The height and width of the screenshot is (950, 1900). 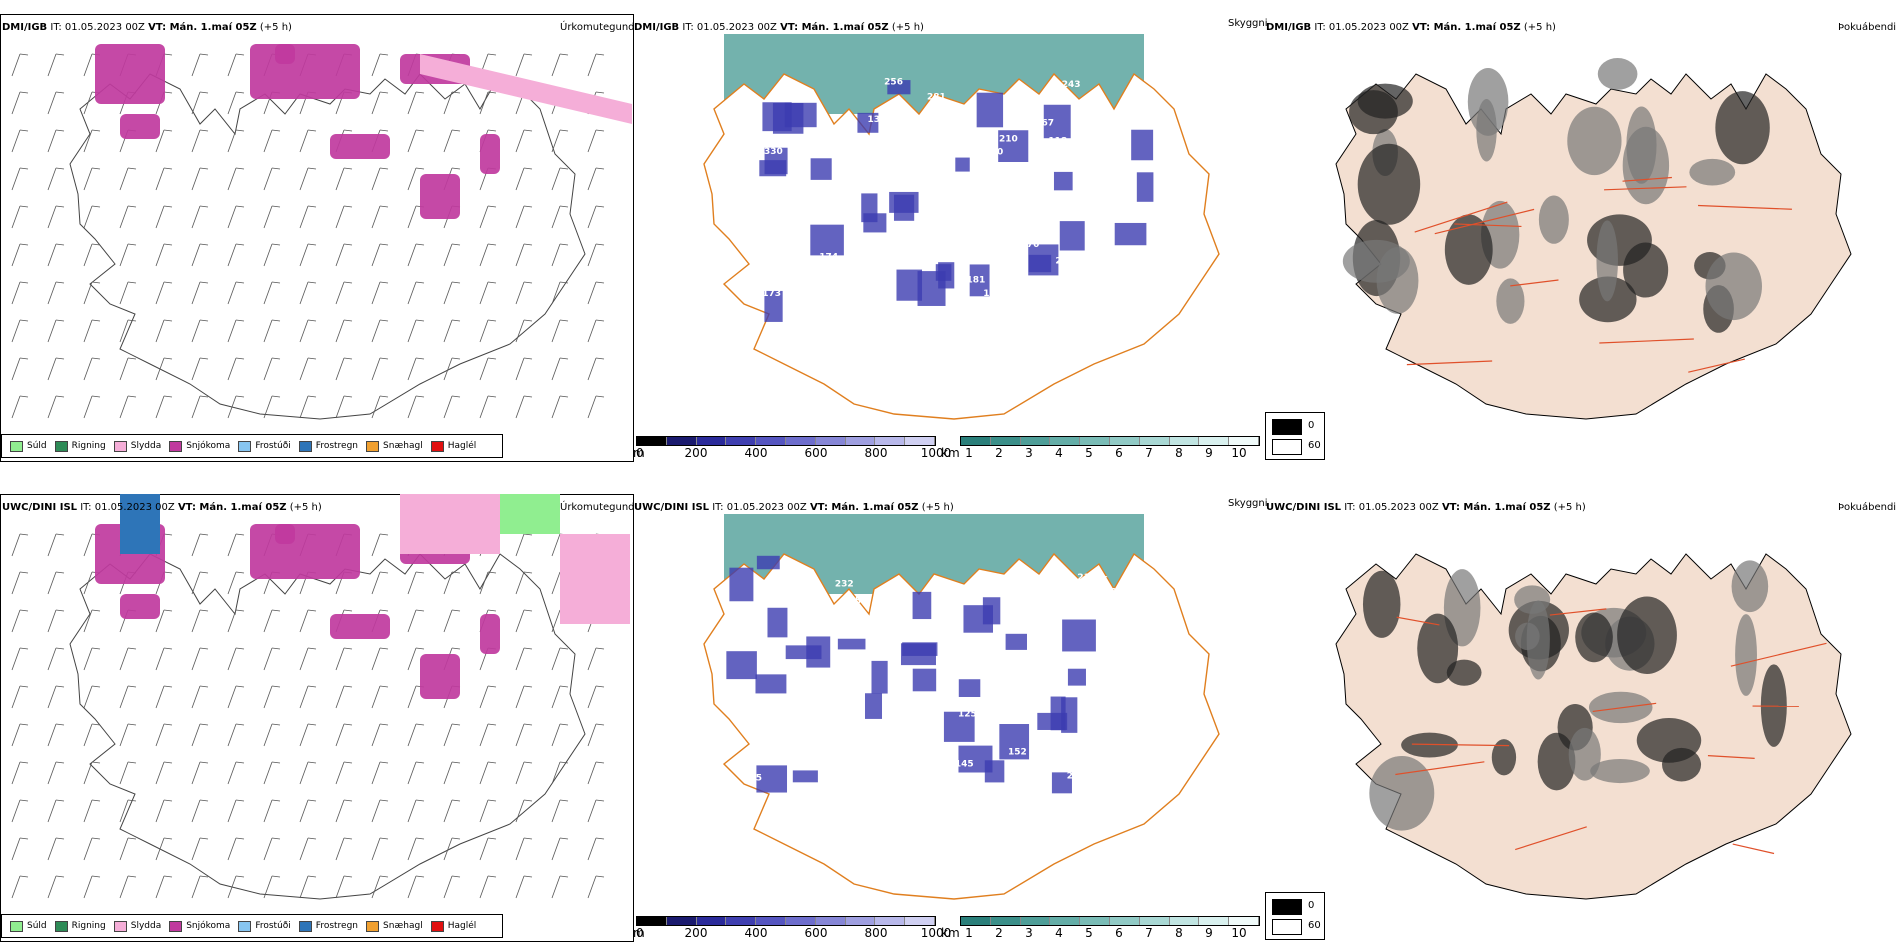 I want to click on legend-label: Frostregn, so click(x=337, y=926).